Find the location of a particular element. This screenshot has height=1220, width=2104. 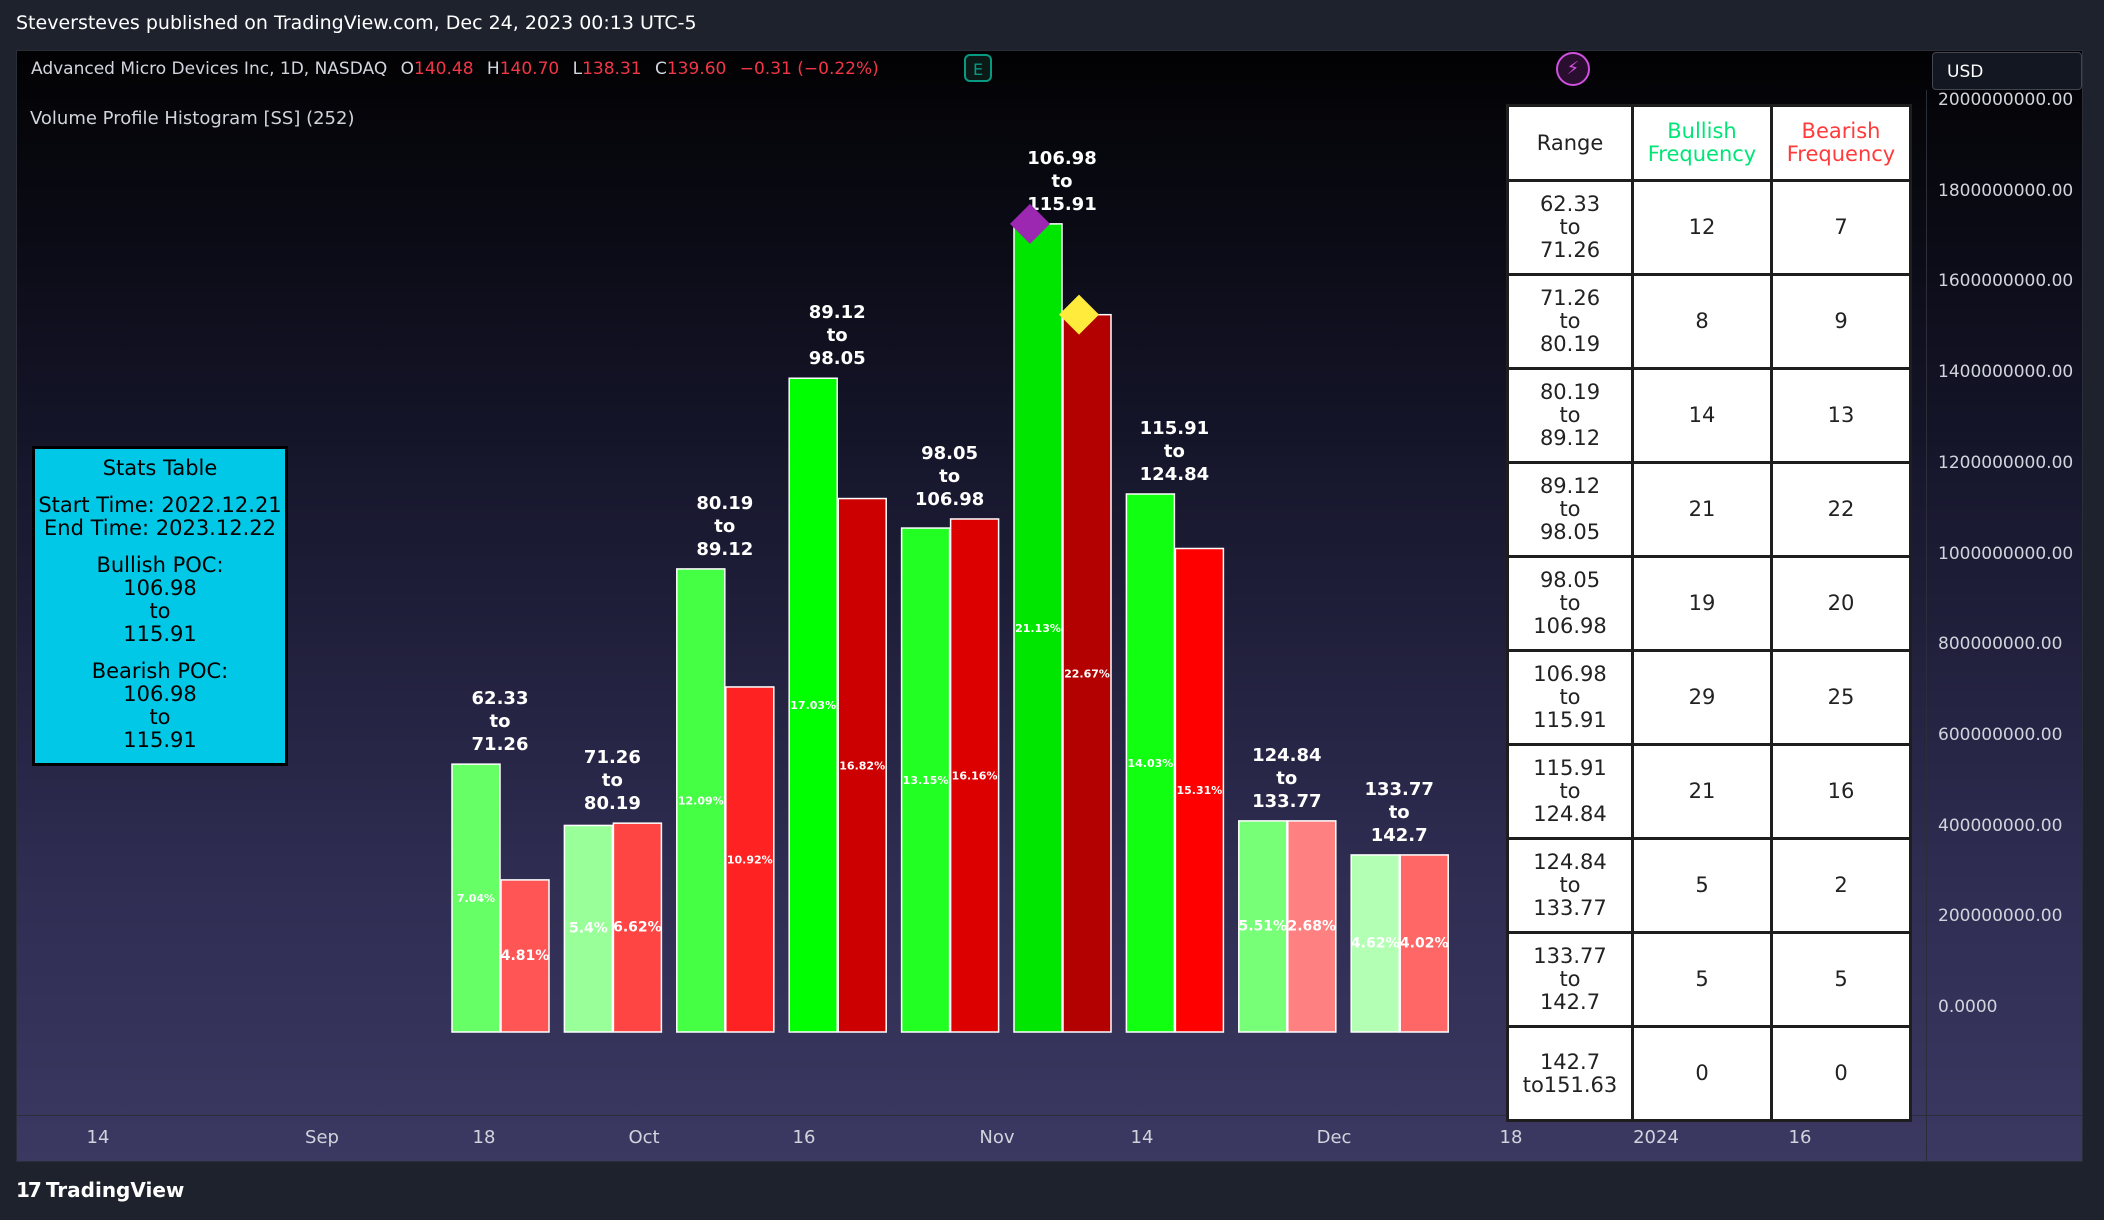

close-label: C is located at coordinates (660, 69).